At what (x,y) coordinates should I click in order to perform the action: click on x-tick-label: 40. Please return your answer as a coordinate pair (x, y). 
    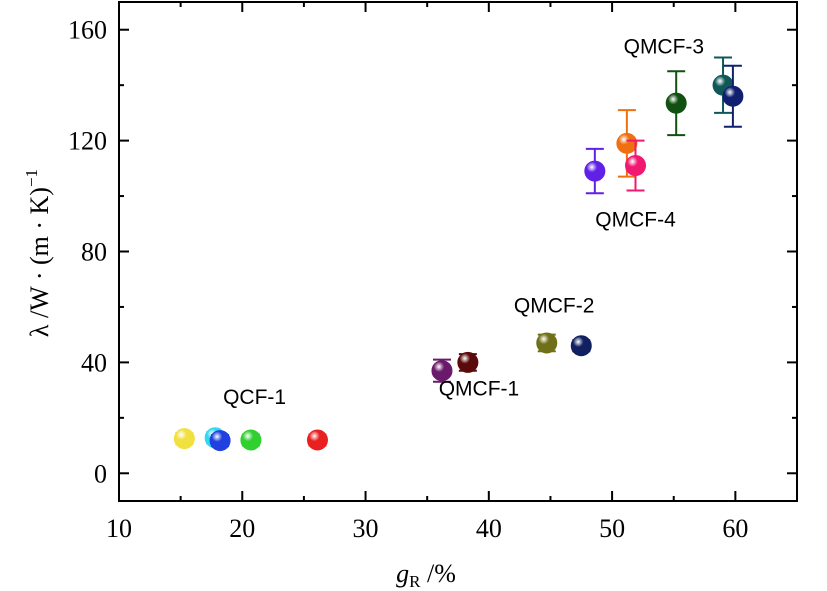
    Looking at the image, I should click on (489, 528).